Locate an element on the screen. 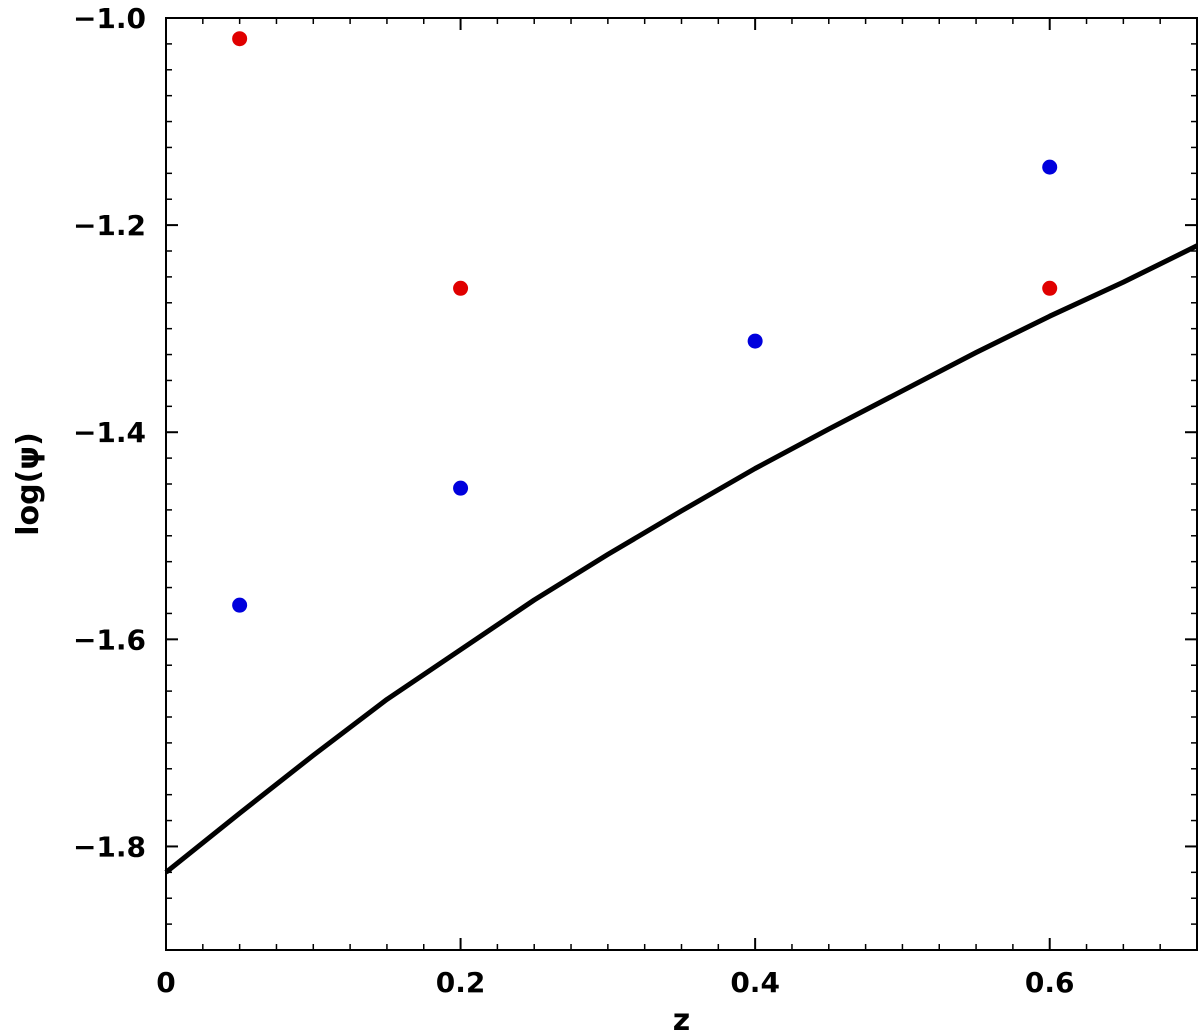 Image resolution: width=1200 pixels, height=1032 pixels. y-tick-label: −1.0 is located at coordinates (109, 18).